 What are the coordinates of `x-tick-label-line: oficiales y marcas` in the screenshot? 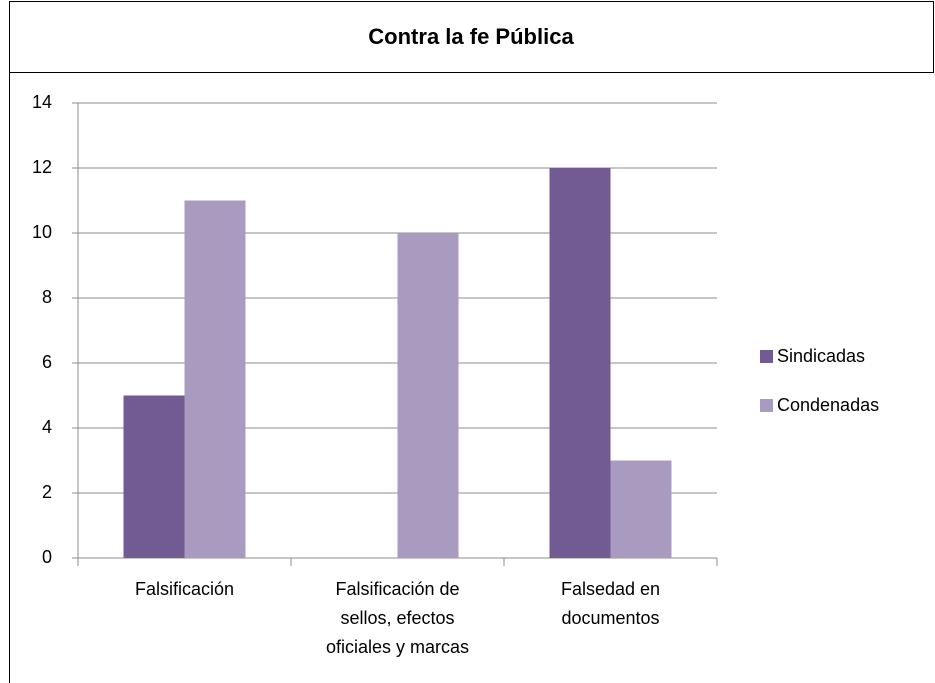 It's located at (397, 647).